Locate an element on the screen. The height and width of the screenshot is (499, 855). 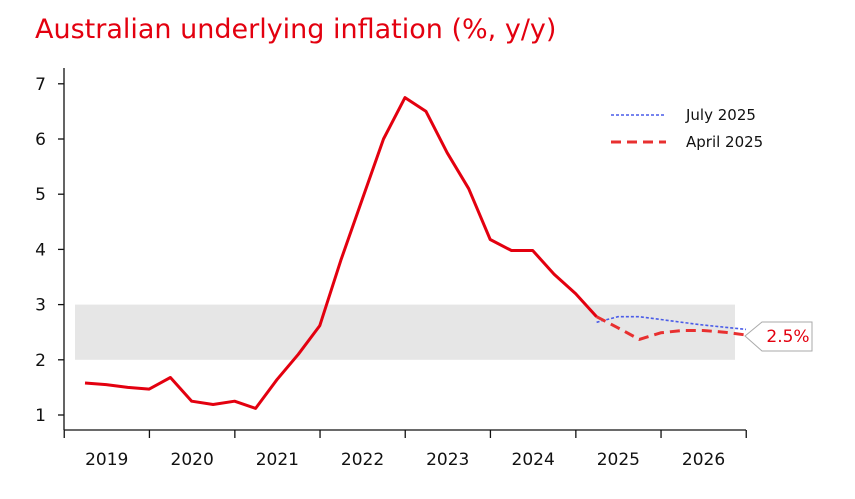
x-tick-label: 2024 is located at coordinates (533, 460).